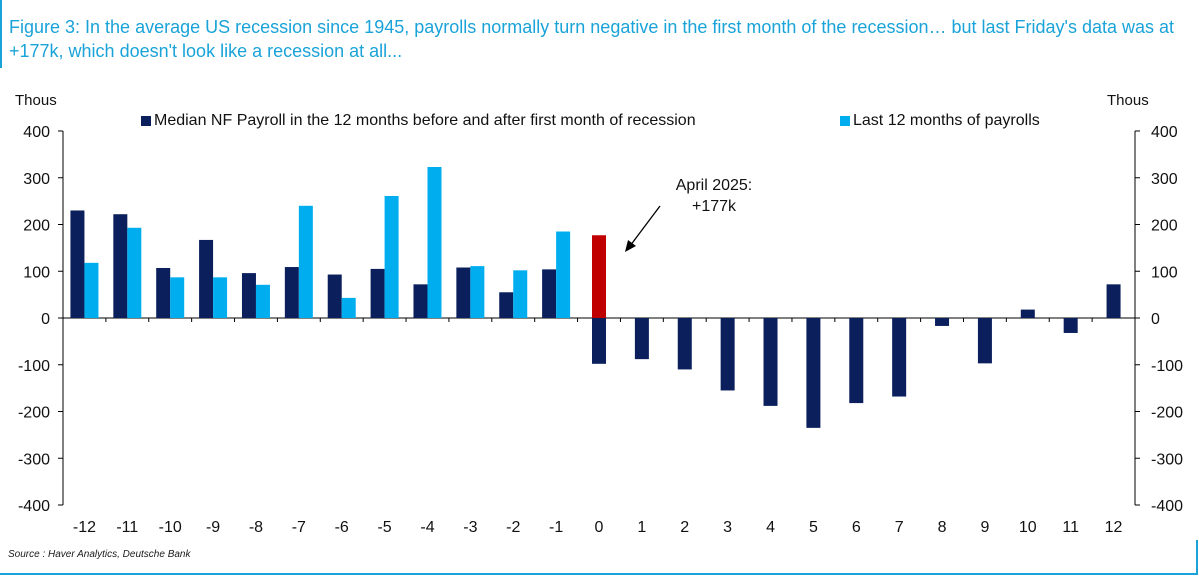  What do you see at coordinates (1167, 366) in the screenshot?
I see `y-tick-label-right: -100` at bounding box center [1167, 366].